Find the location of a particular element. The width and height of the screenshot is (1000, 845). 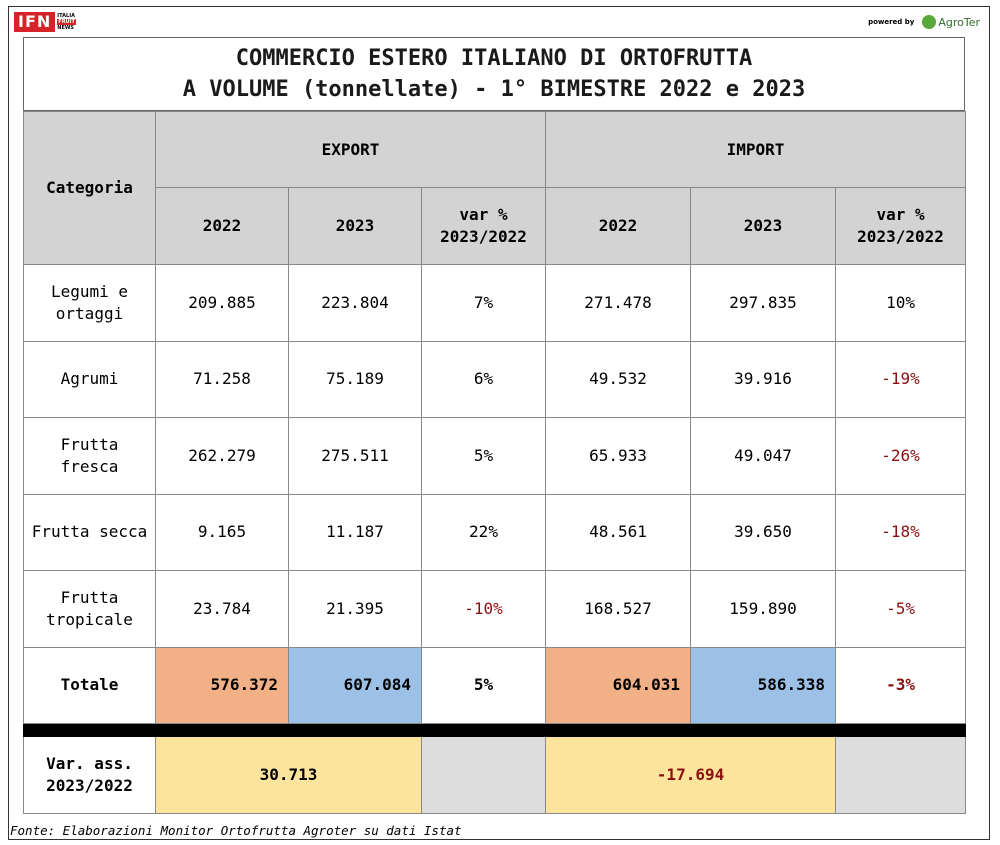

separator-bar is located at coordinates (494, 730).